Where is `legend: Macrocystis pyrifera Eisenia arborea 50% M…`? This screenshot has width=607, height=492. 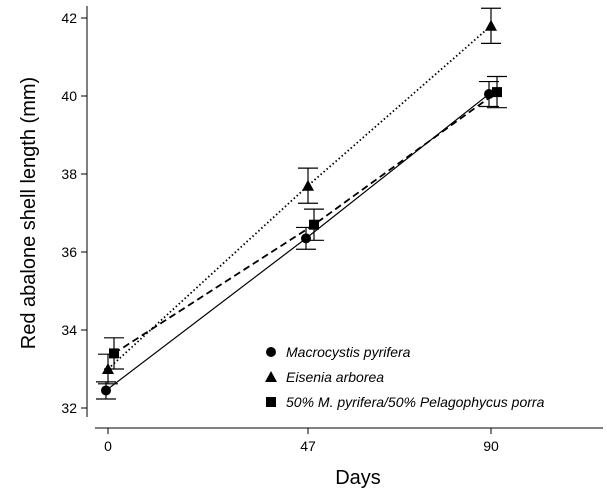
legend: Macrocystis pyrifera Eisenia arborea 50% M… is located at coordinates (405, 377).